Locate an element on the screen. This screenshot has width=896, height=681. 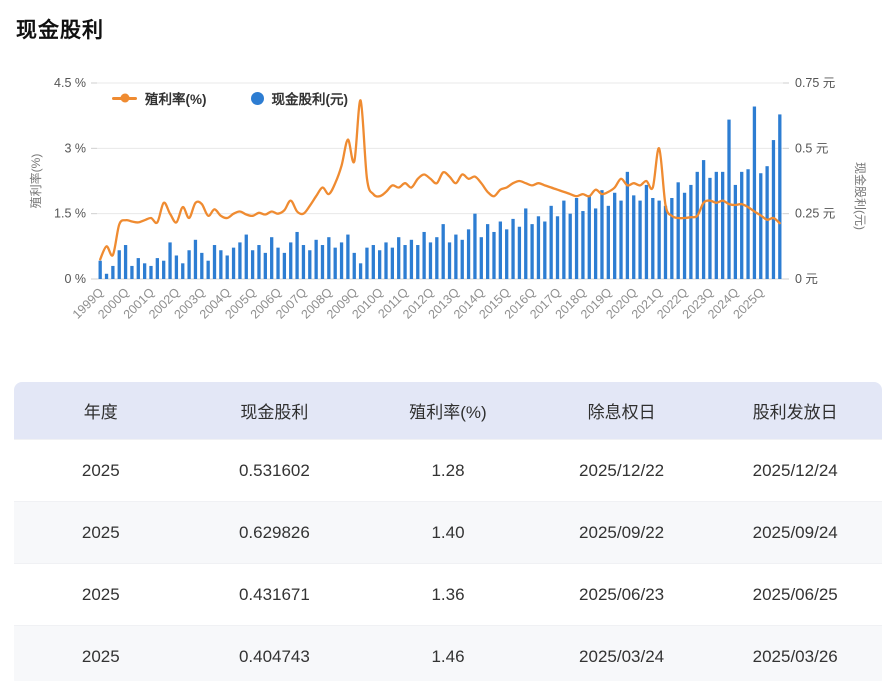
legend-item-yield: 殖利率(%) is located at coordinates (159, 98).